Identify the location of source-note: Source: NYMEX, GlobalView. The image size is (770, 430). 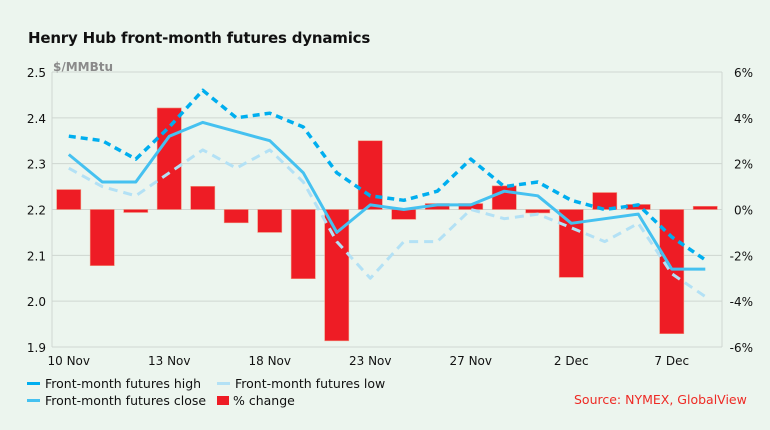
(660, 399).